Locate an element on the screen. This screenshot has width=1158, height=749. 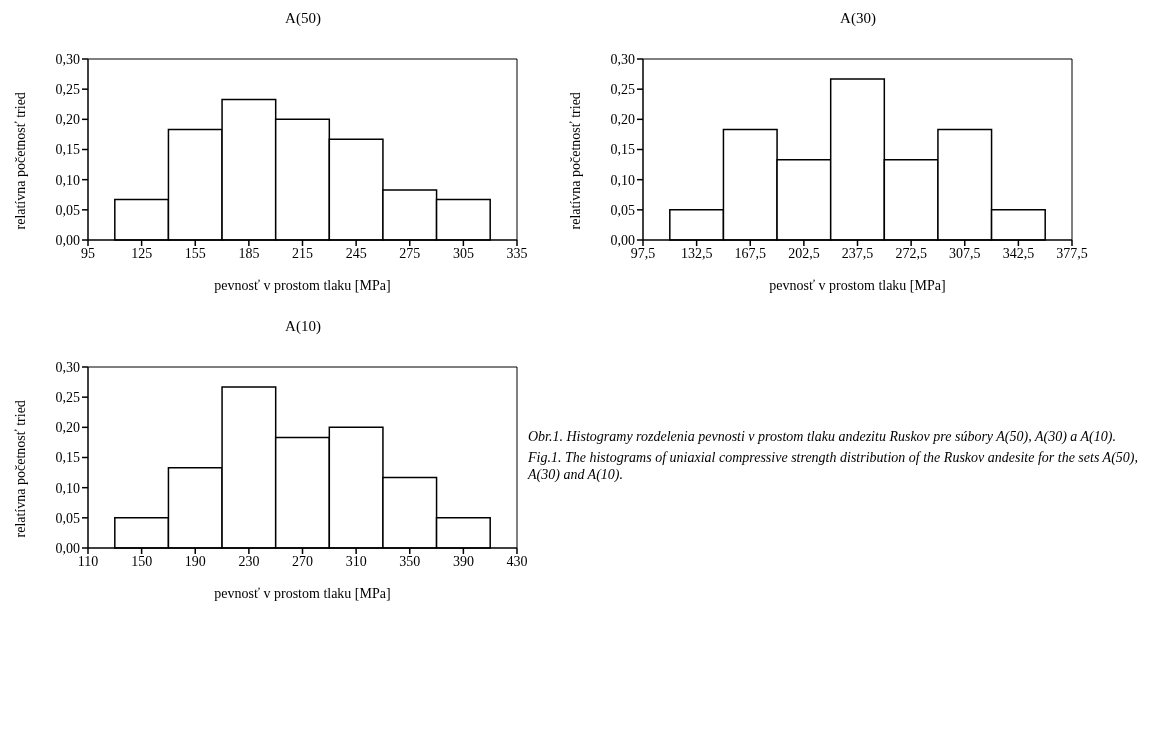
x-tick-label: 245 is located at coordinates (356, 253).